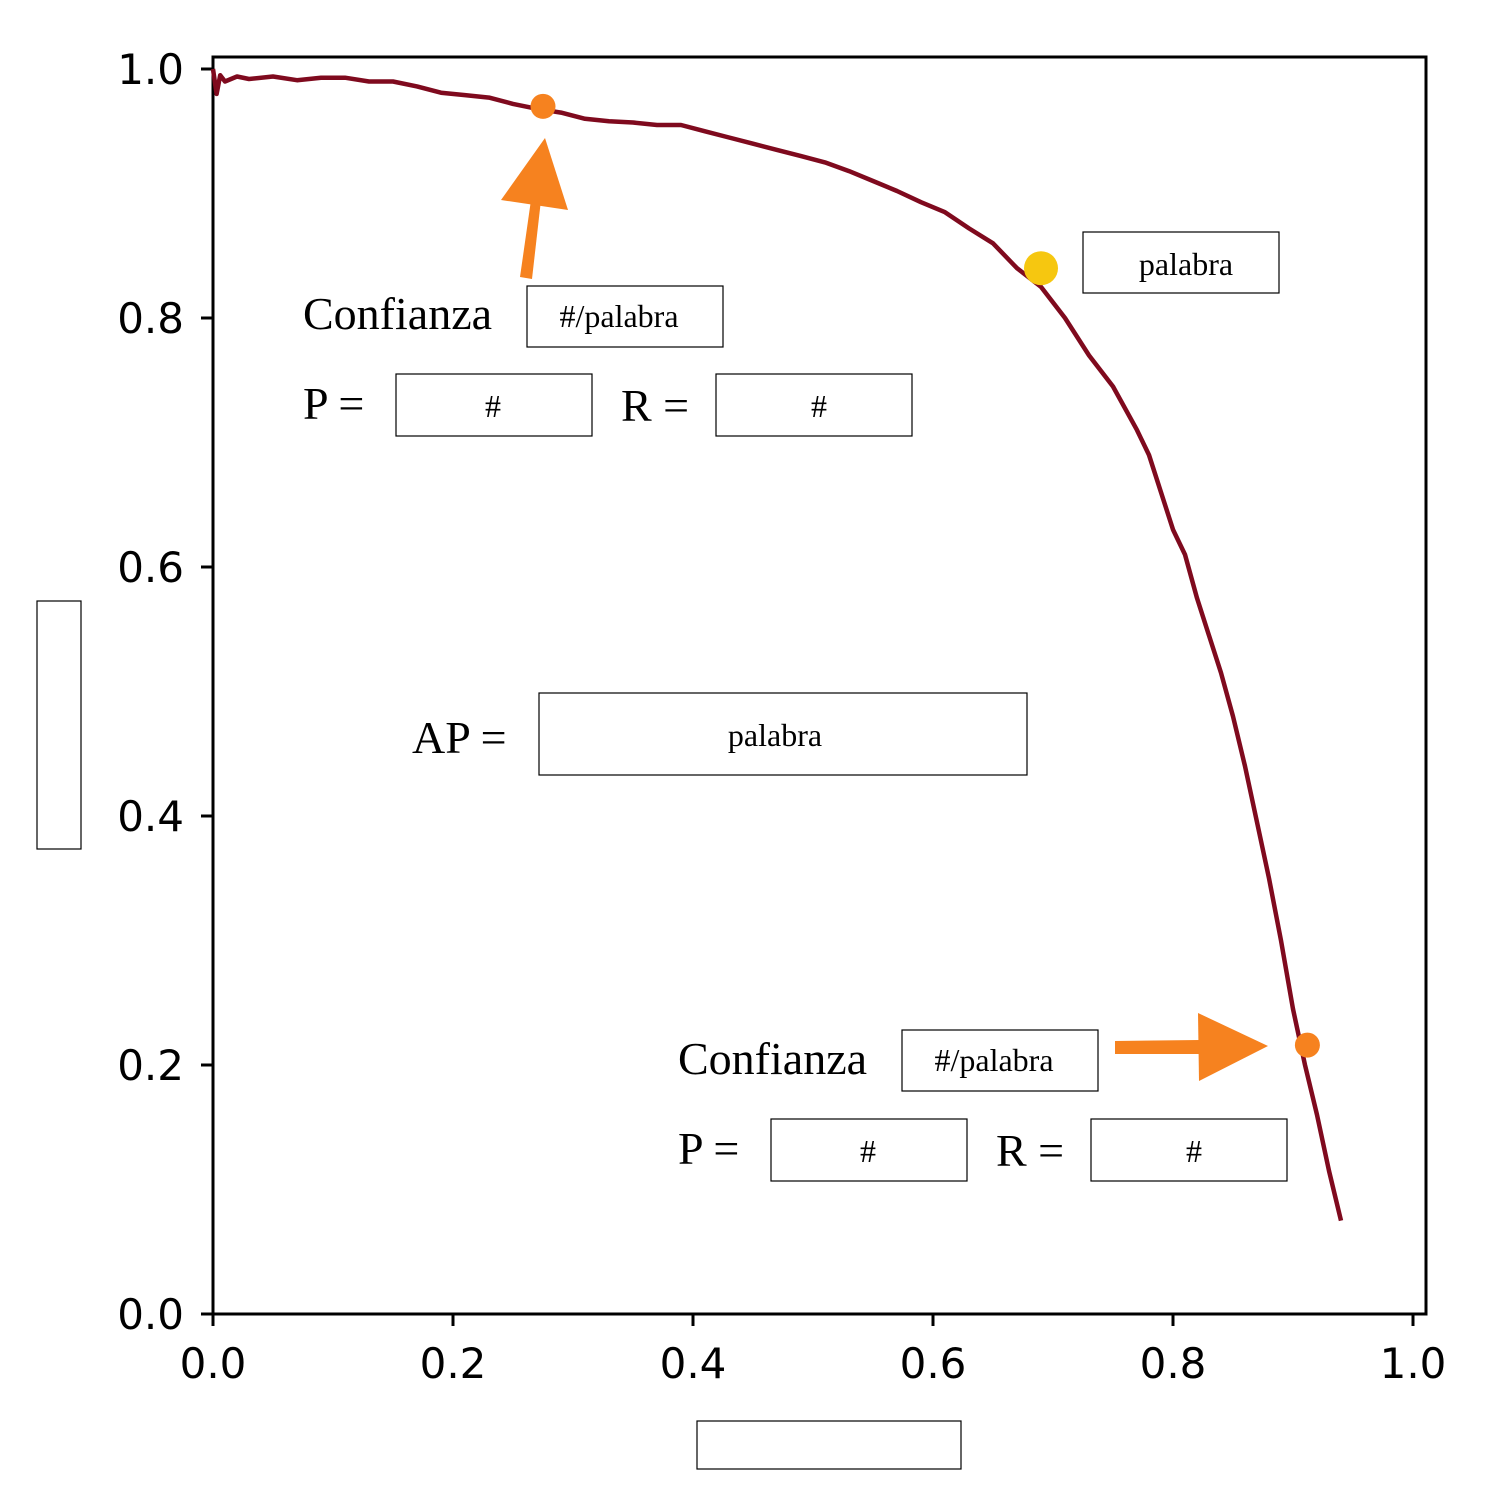 Image resolution: width=1500 pixels, height=1500 pixels. I want to click on lower-r-value: #, so click(1194, 1151).